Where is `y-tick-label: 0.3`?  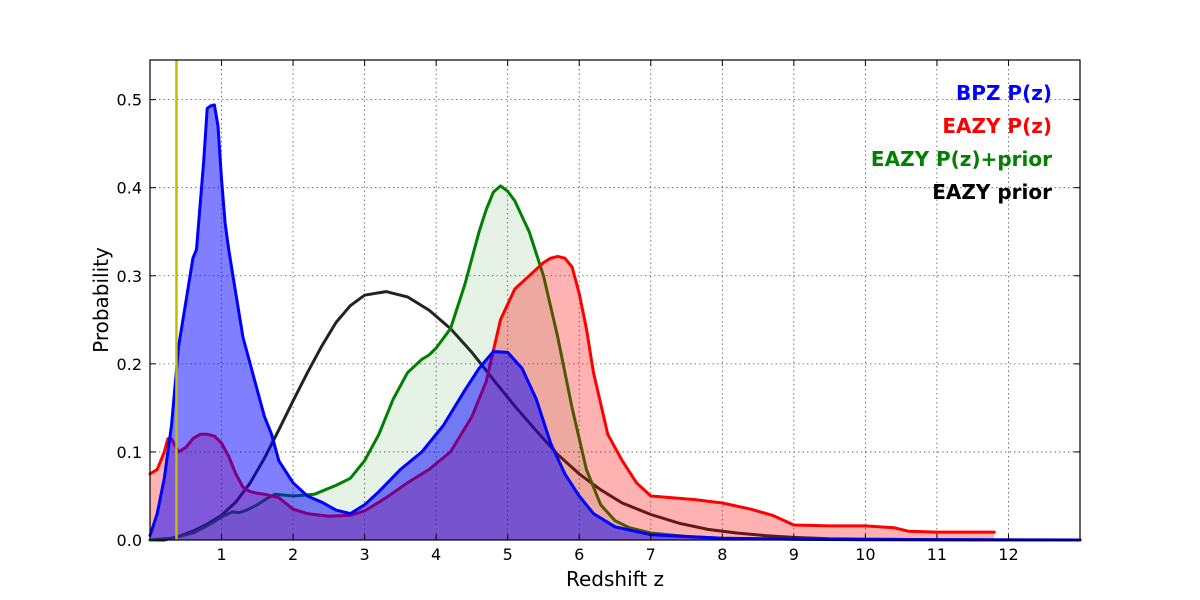
y-tick-label: 0.3 is located at coordinates (129, 276).